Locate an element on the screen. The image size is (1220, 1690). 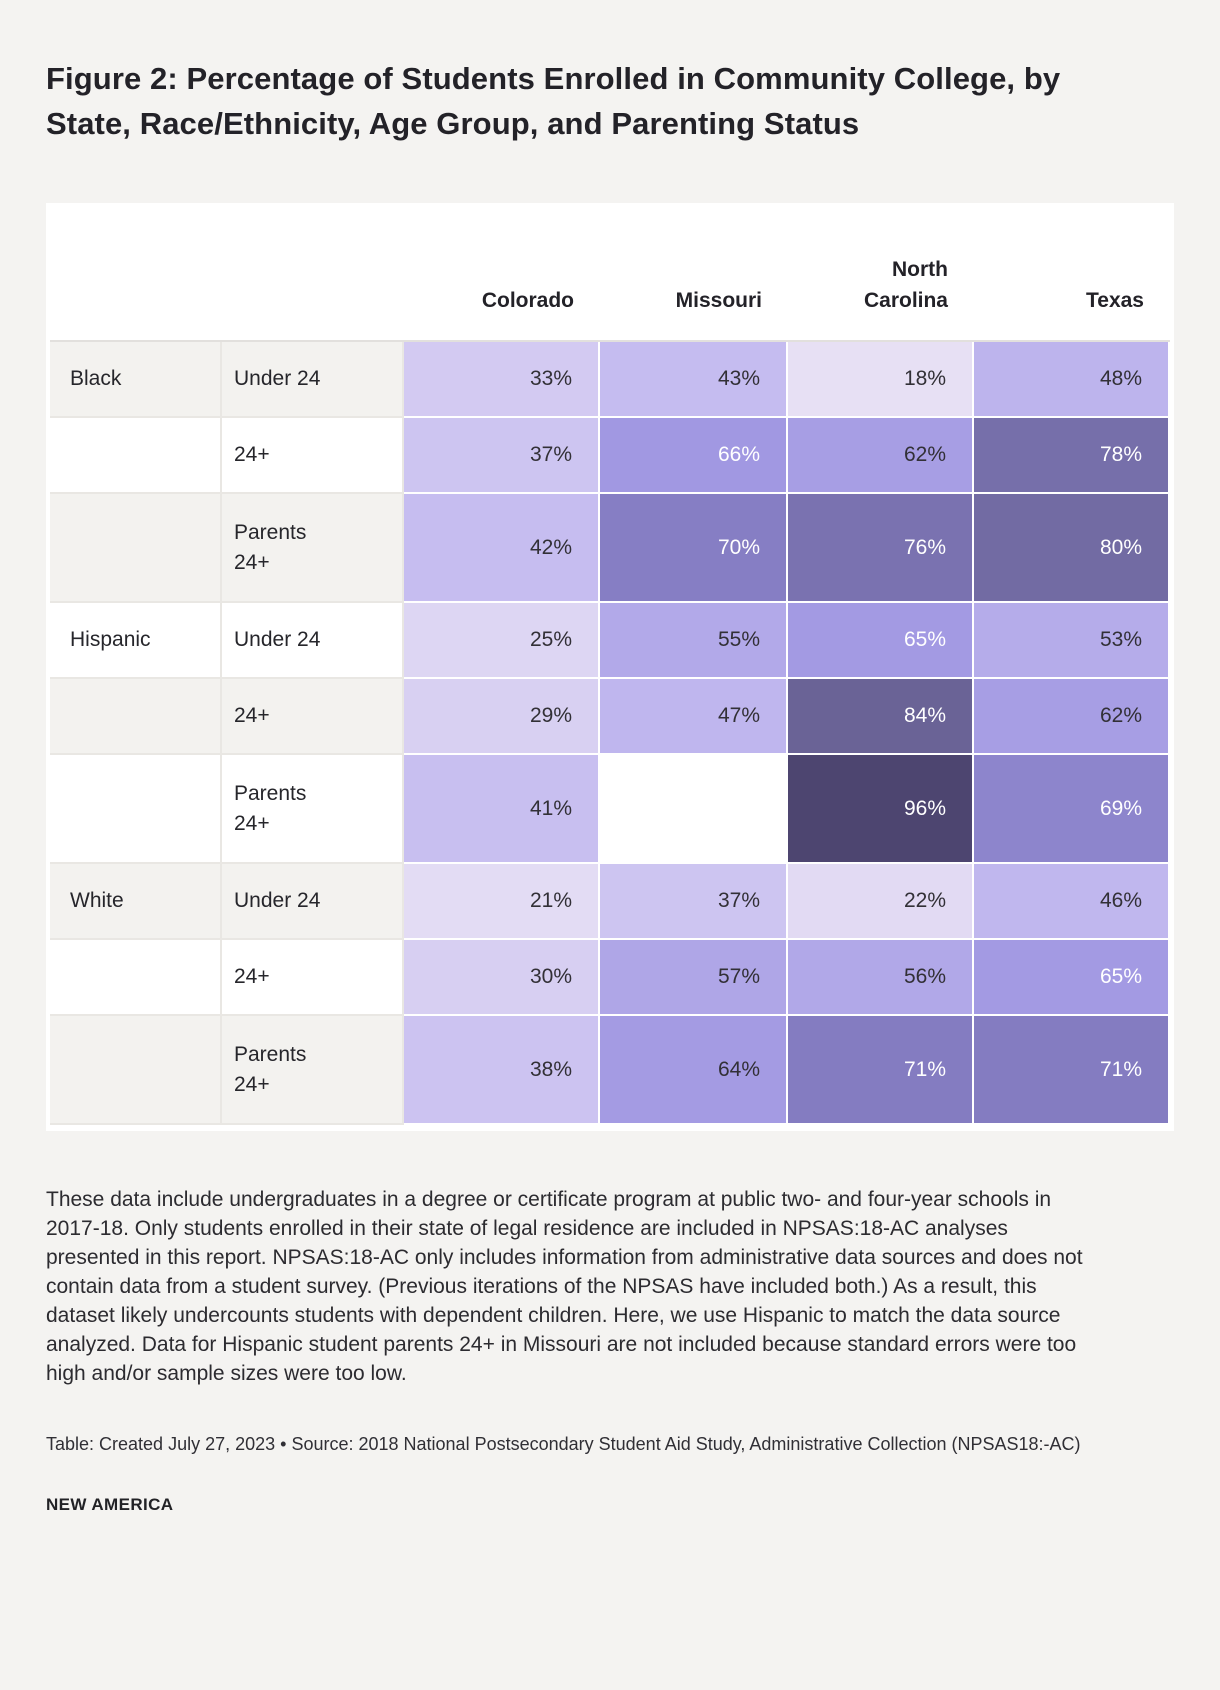
header-row: Colorado Missouri North Carolina Texas is located at coordinates (610, 272).